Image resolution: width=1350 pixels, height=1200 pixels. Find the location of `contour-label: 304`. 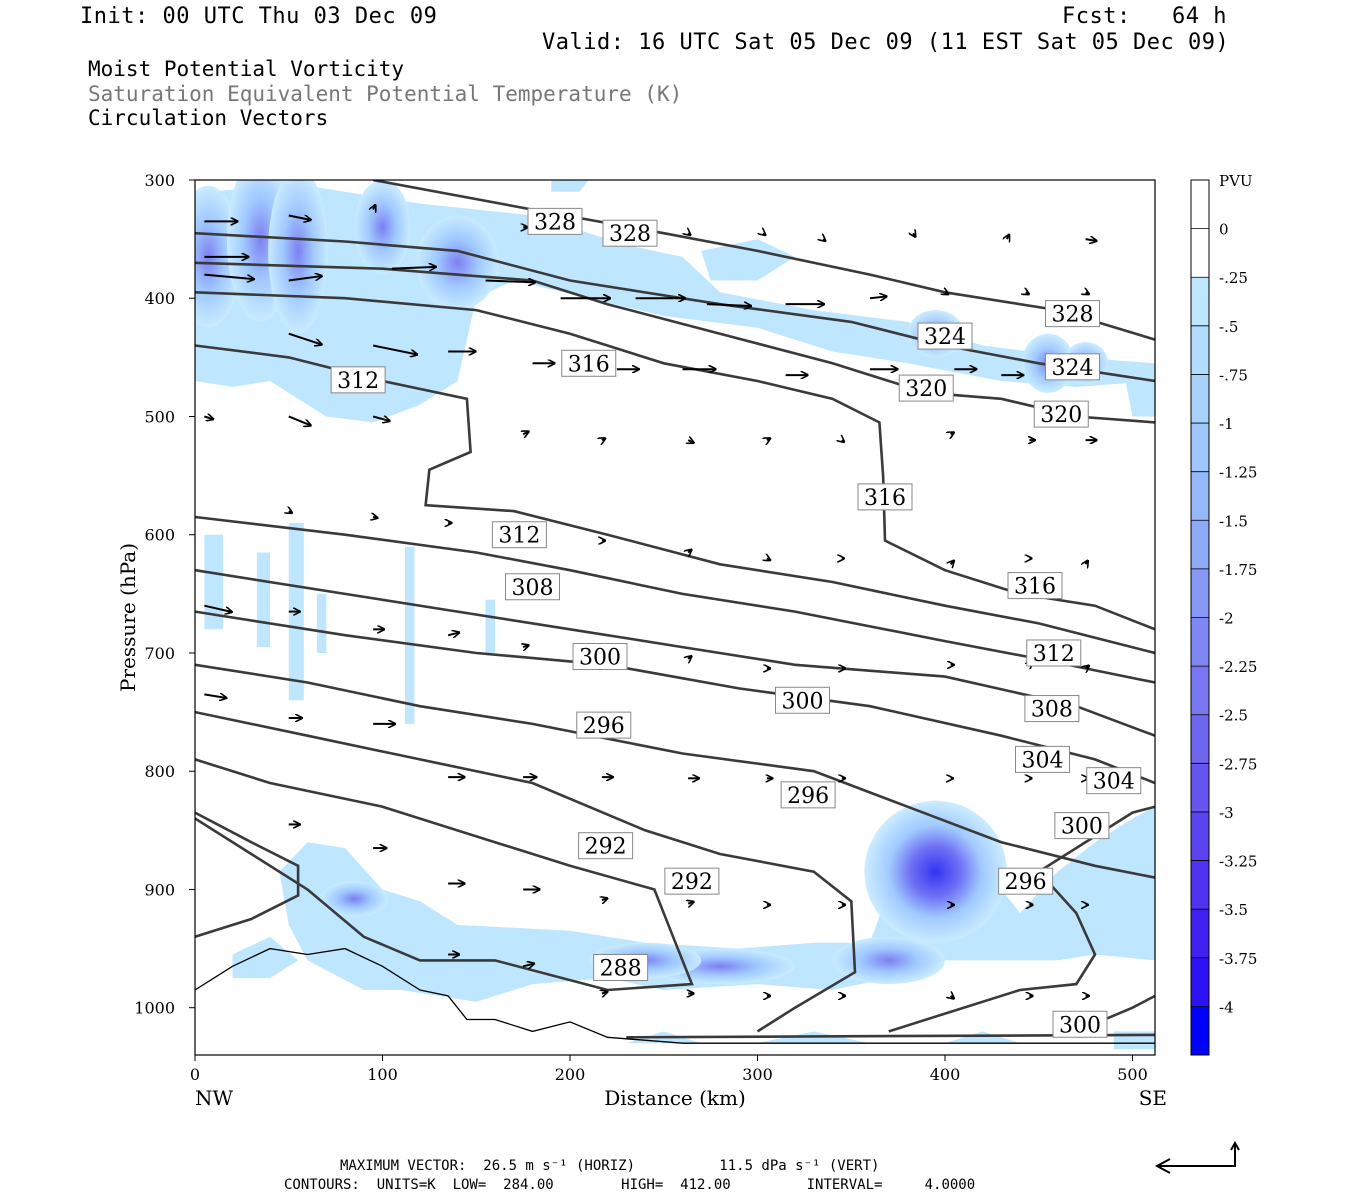

contour-label: 304 is located at coordinates (1042, 759).